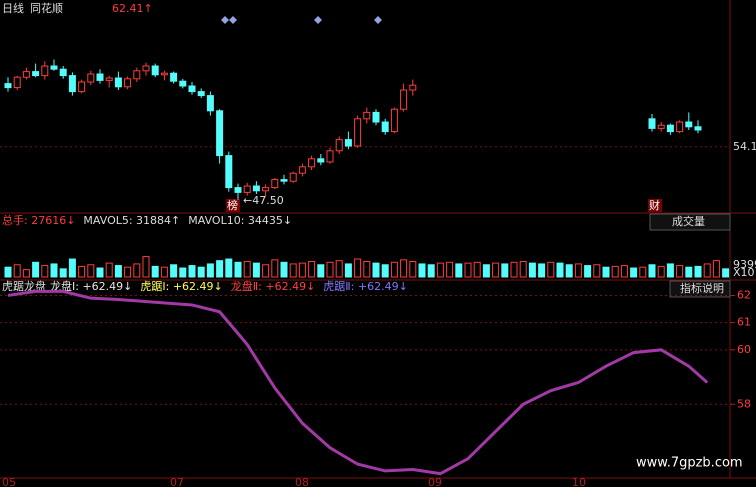 This screenshot has width=756, height=487. I want to click on date-label: 09, so click(435, 481).